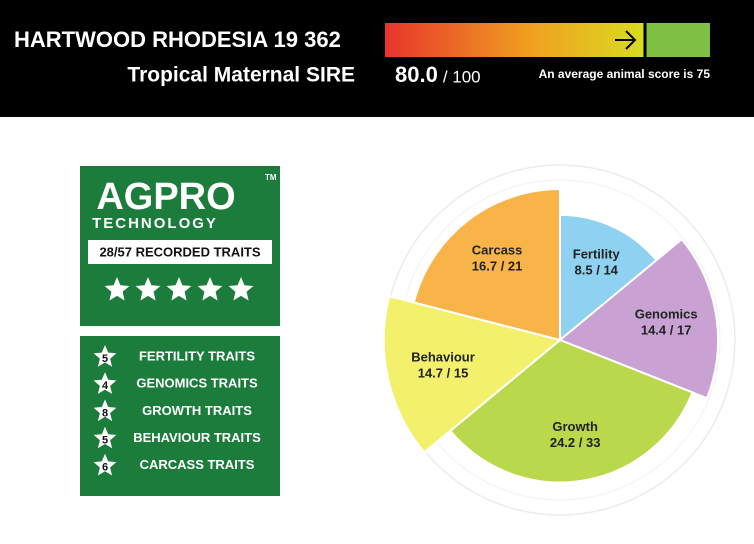  I want to click on sector-label: Fertility, so click(597, 253).